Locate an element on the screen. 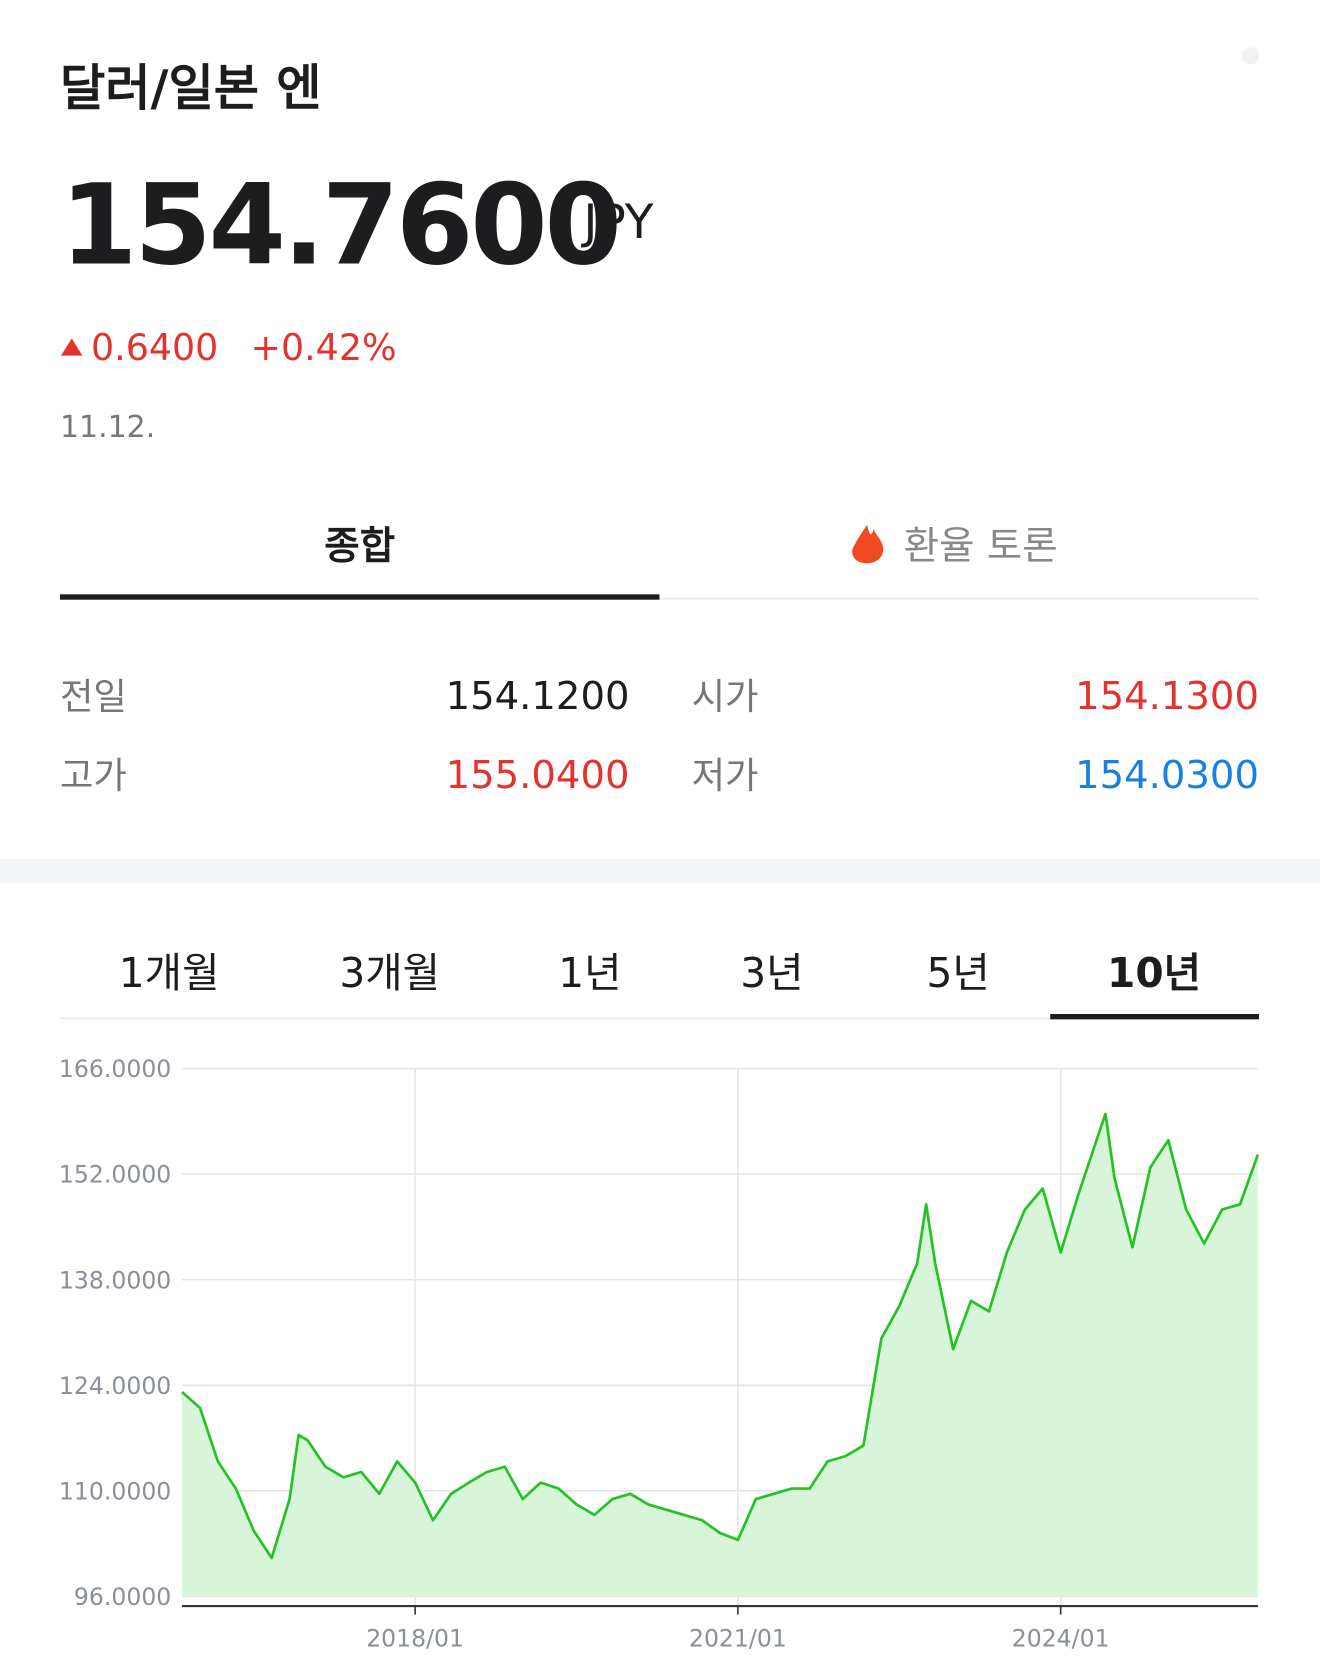  range-tab: 5년 is located at coordinates (958, 973).